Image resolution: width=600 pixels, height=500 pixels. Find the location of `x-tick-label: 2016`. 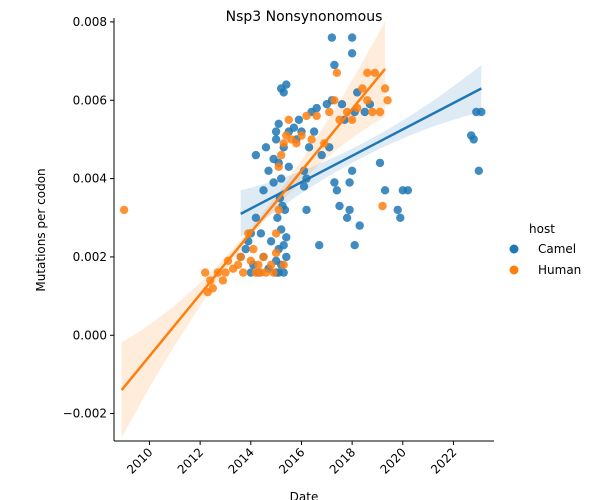

x-tick-label: 2016 is located at coordinates (291, 460).